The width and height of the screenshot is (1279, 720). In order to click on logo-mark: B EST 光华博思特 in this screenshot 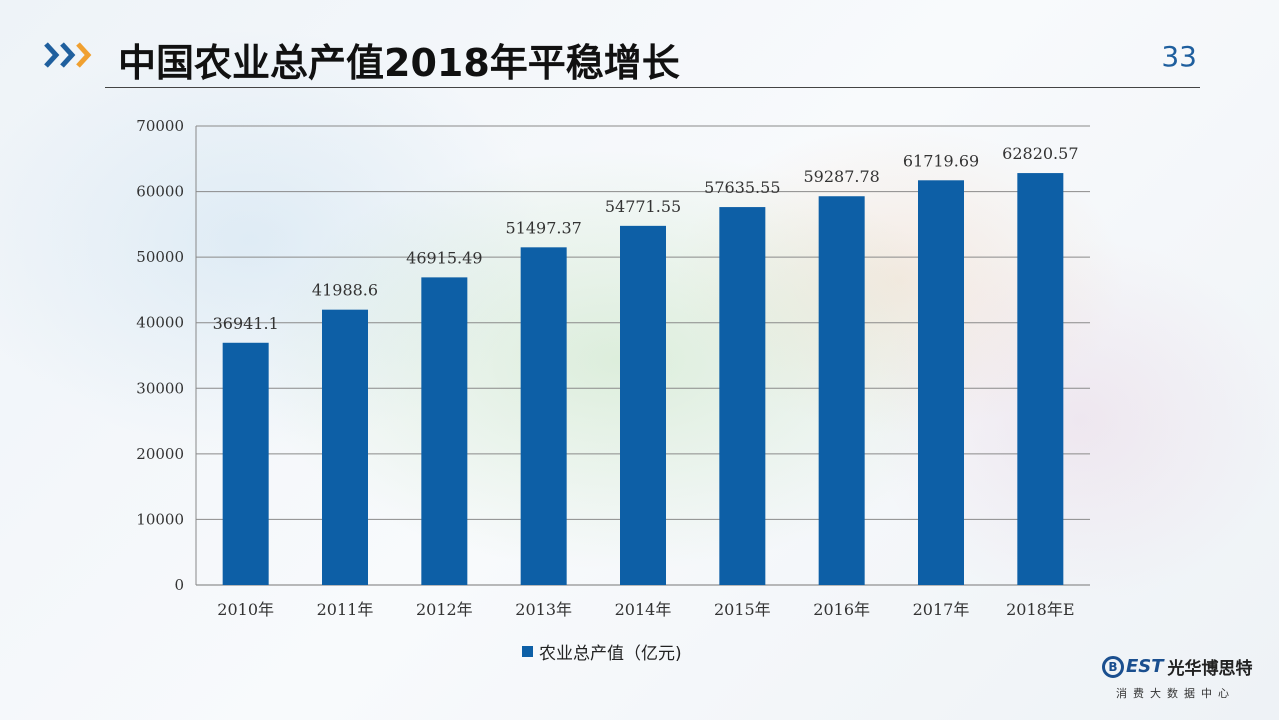, I will do `click(1187, 666)`.